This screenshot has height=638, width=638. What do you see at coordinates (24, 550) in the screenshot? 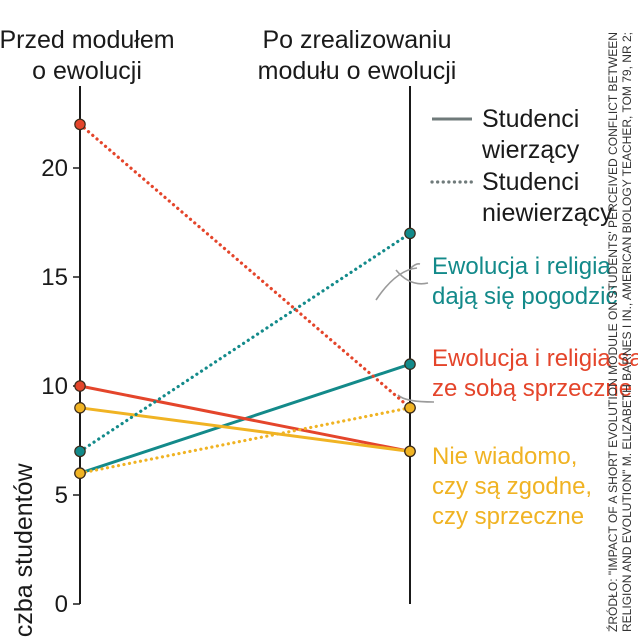
I see `y-axis-label: Liczba studentów` at bounding box center [24, 550].